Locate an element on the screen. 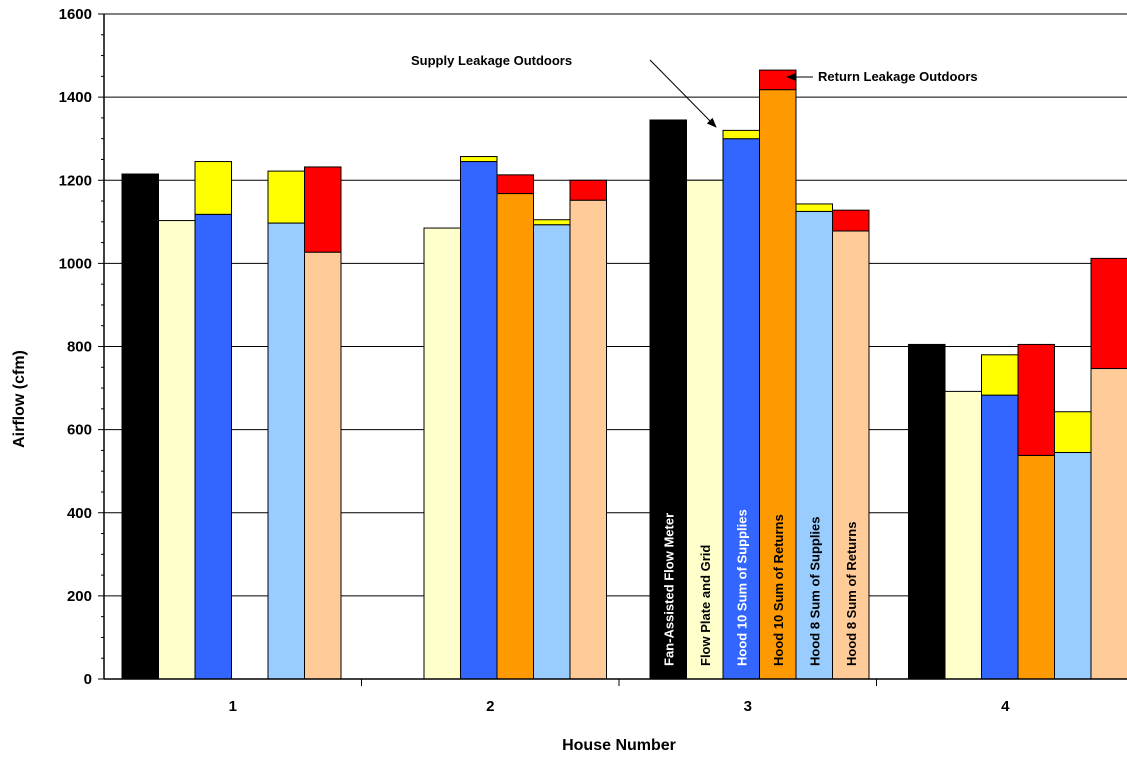  y-tick-label: 1600 is located at coordinates (75, 14).